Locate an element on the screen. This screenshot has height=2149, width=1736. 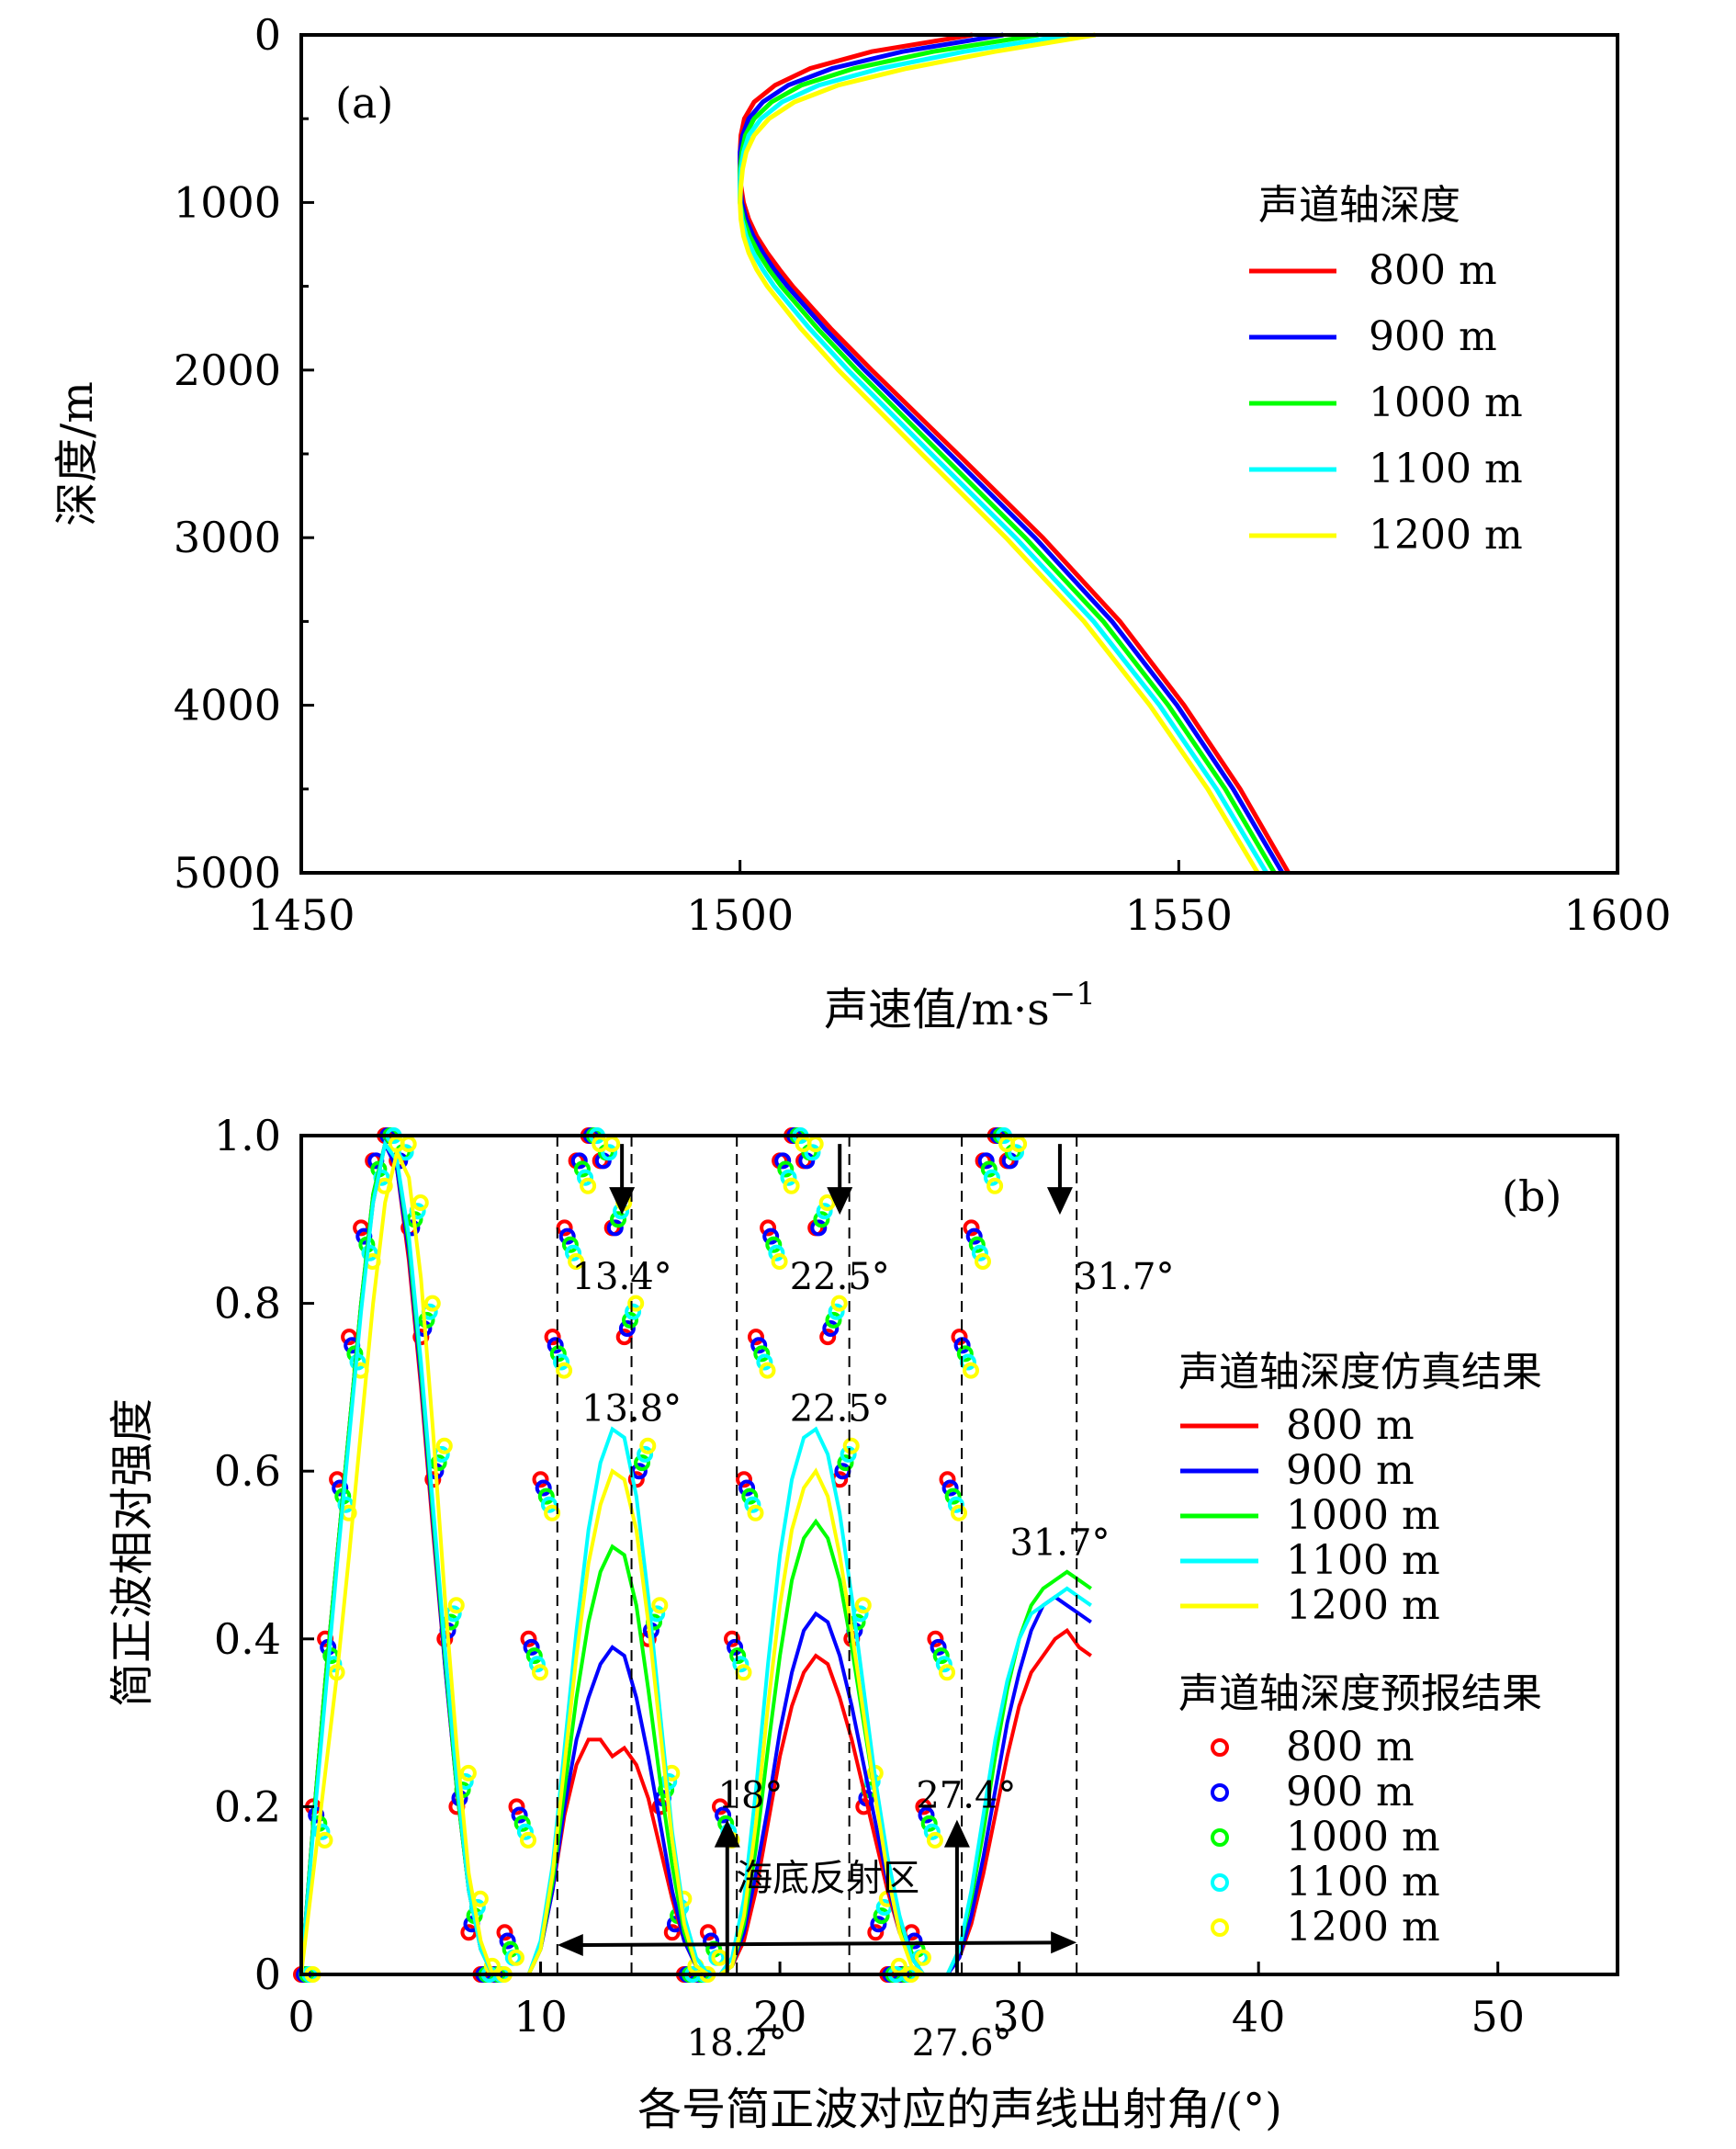
panel-b-arrow-27-4-head is located at coordinates (956, 1833).